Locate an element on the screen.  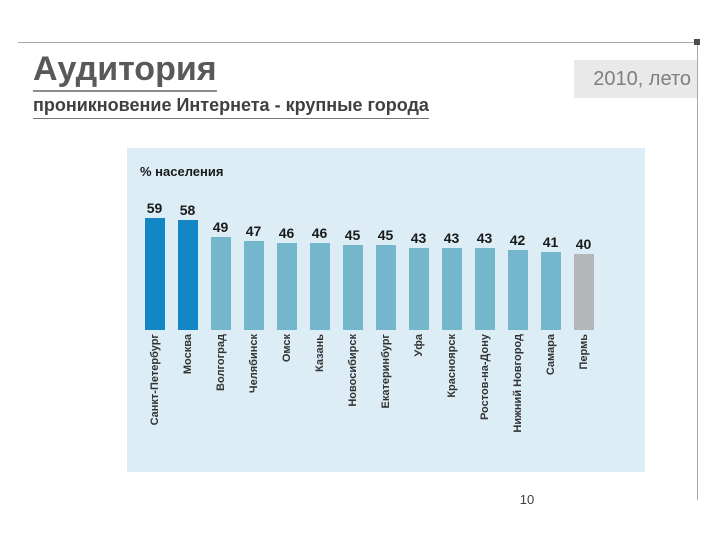
bar-column: 42 is located at coordinates (517, 239).